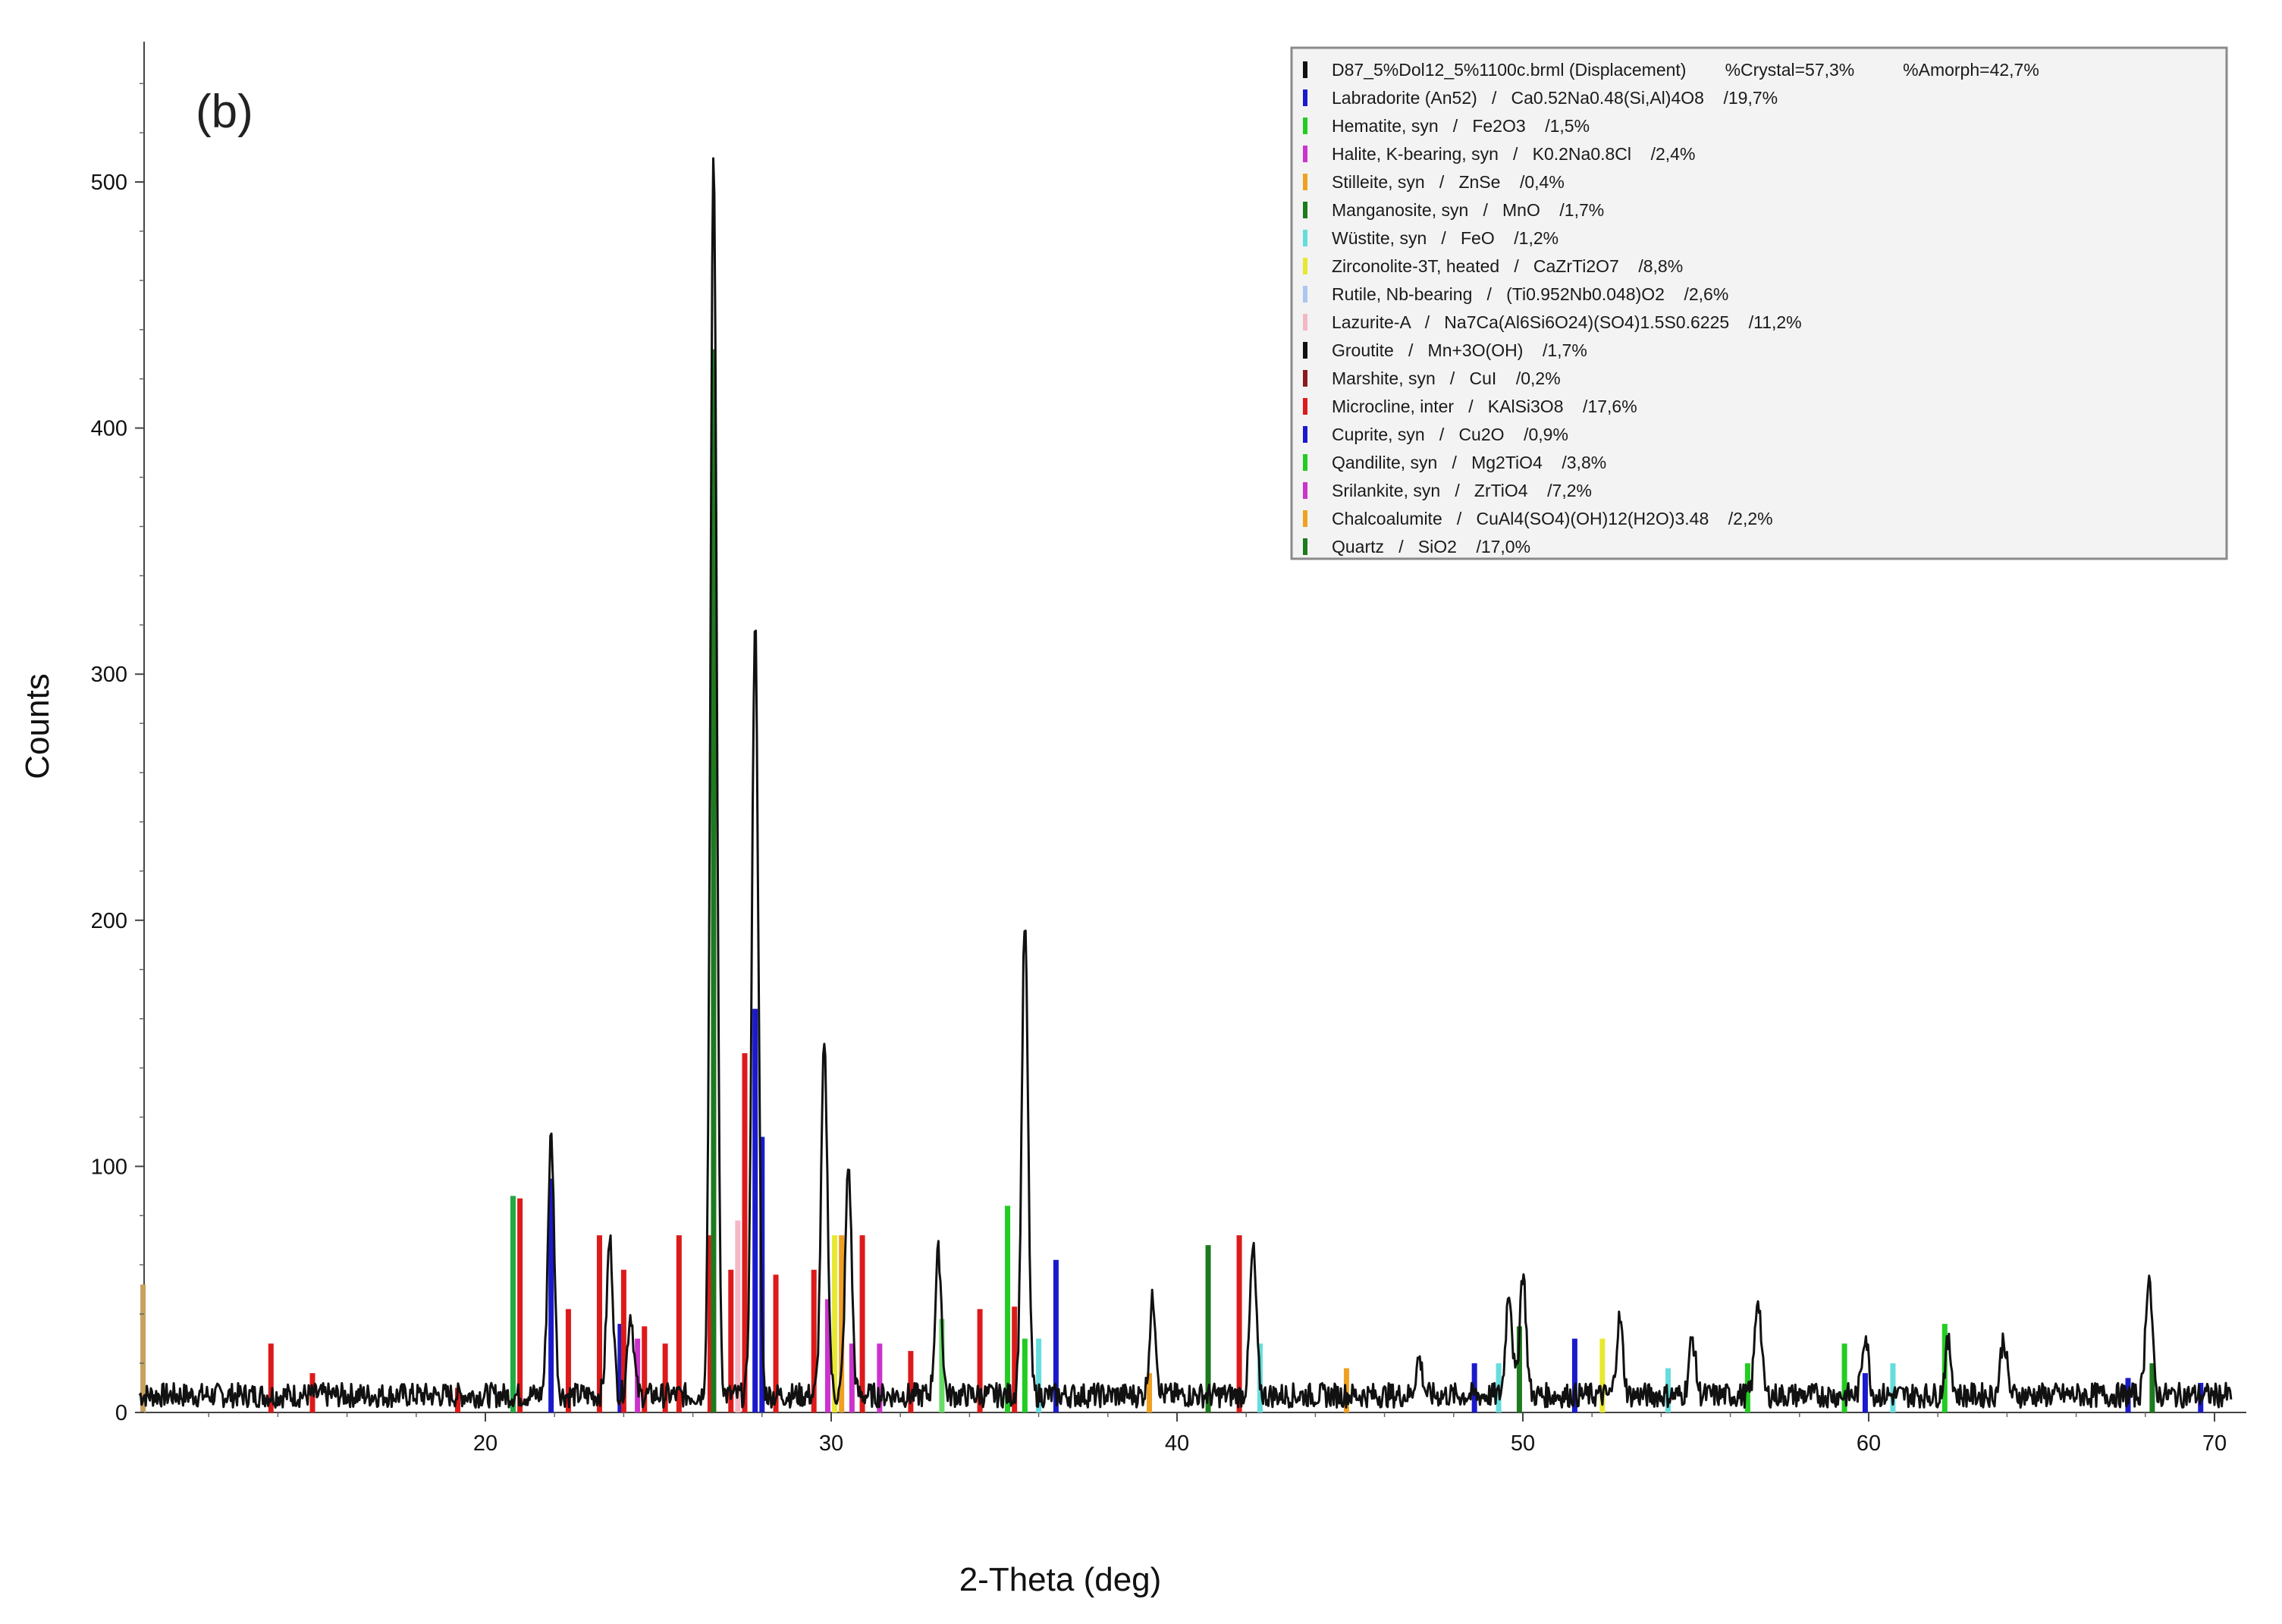 This screenshot has width=2282, height=1624. What do you see at coordinates (109, 429) in the screenshot?
I see `y-tick-label: 400` at bounding box center [109, 429].